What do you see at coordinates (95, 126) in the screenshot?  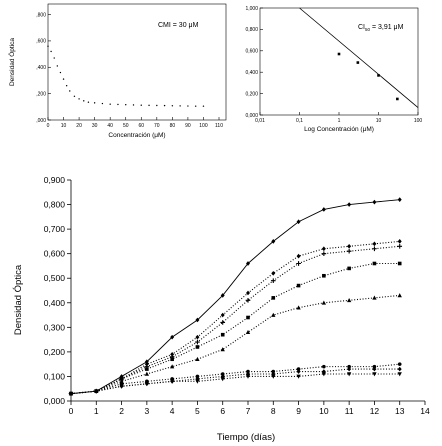 I see `chart-cmi-xtick-label: 30` at bounding box center [95, 126].